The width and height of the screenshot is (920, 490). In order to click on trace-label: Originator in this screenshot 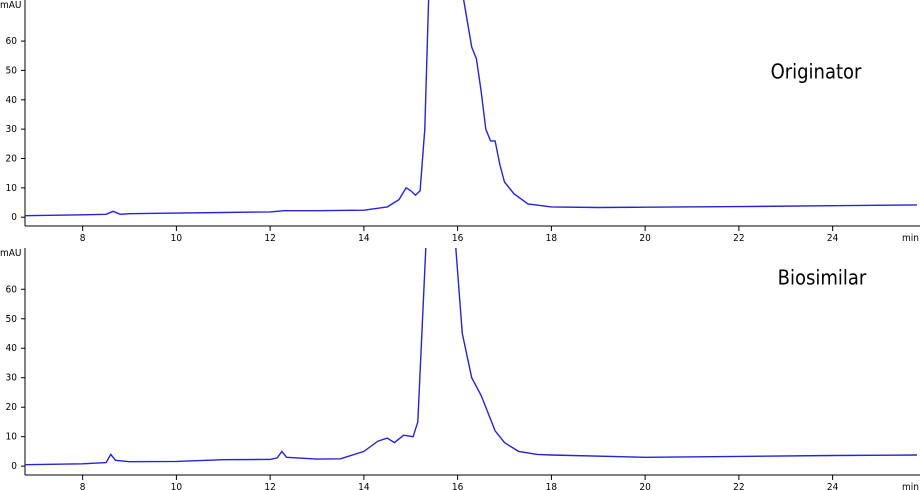, I will do `click(816, 72)`.